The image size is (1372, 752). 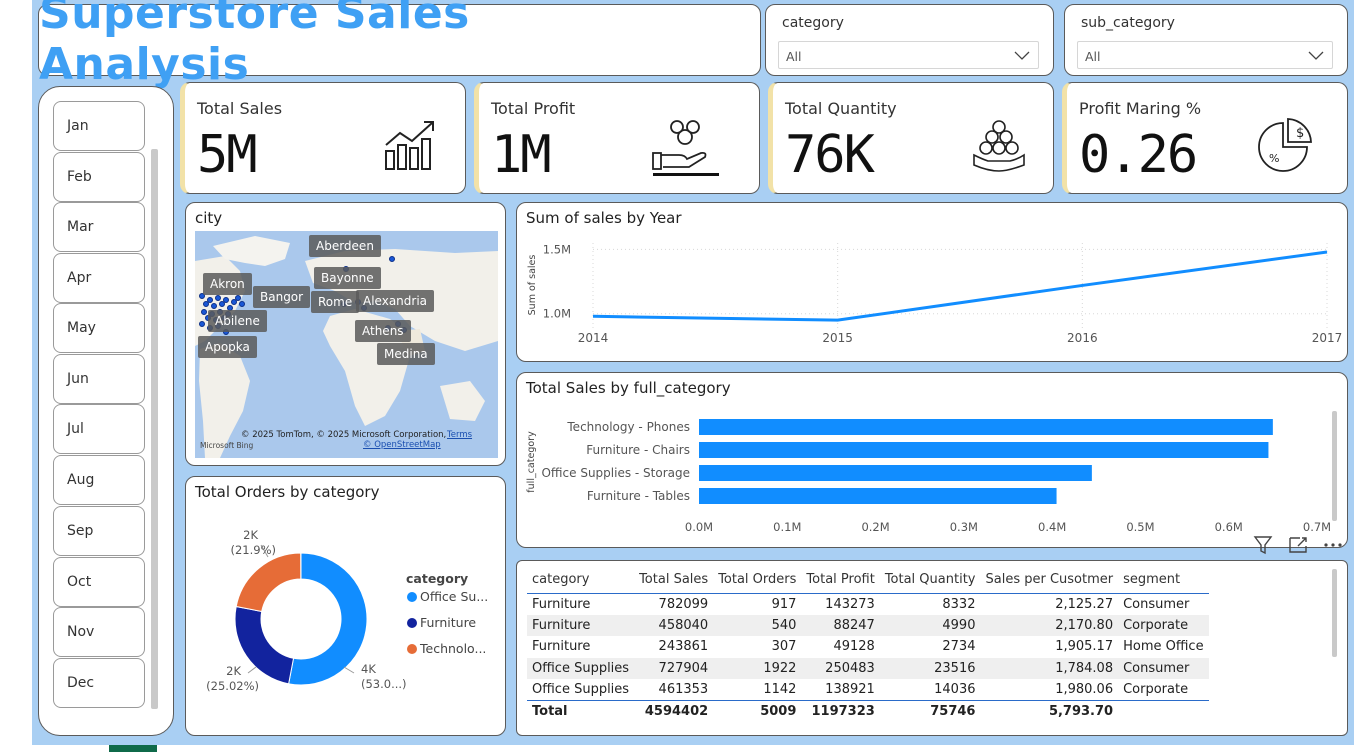 What do you see at coordinates (264, 551) in the screenshot?
I see `slice-leader-line` at bounding box center [264, 551].